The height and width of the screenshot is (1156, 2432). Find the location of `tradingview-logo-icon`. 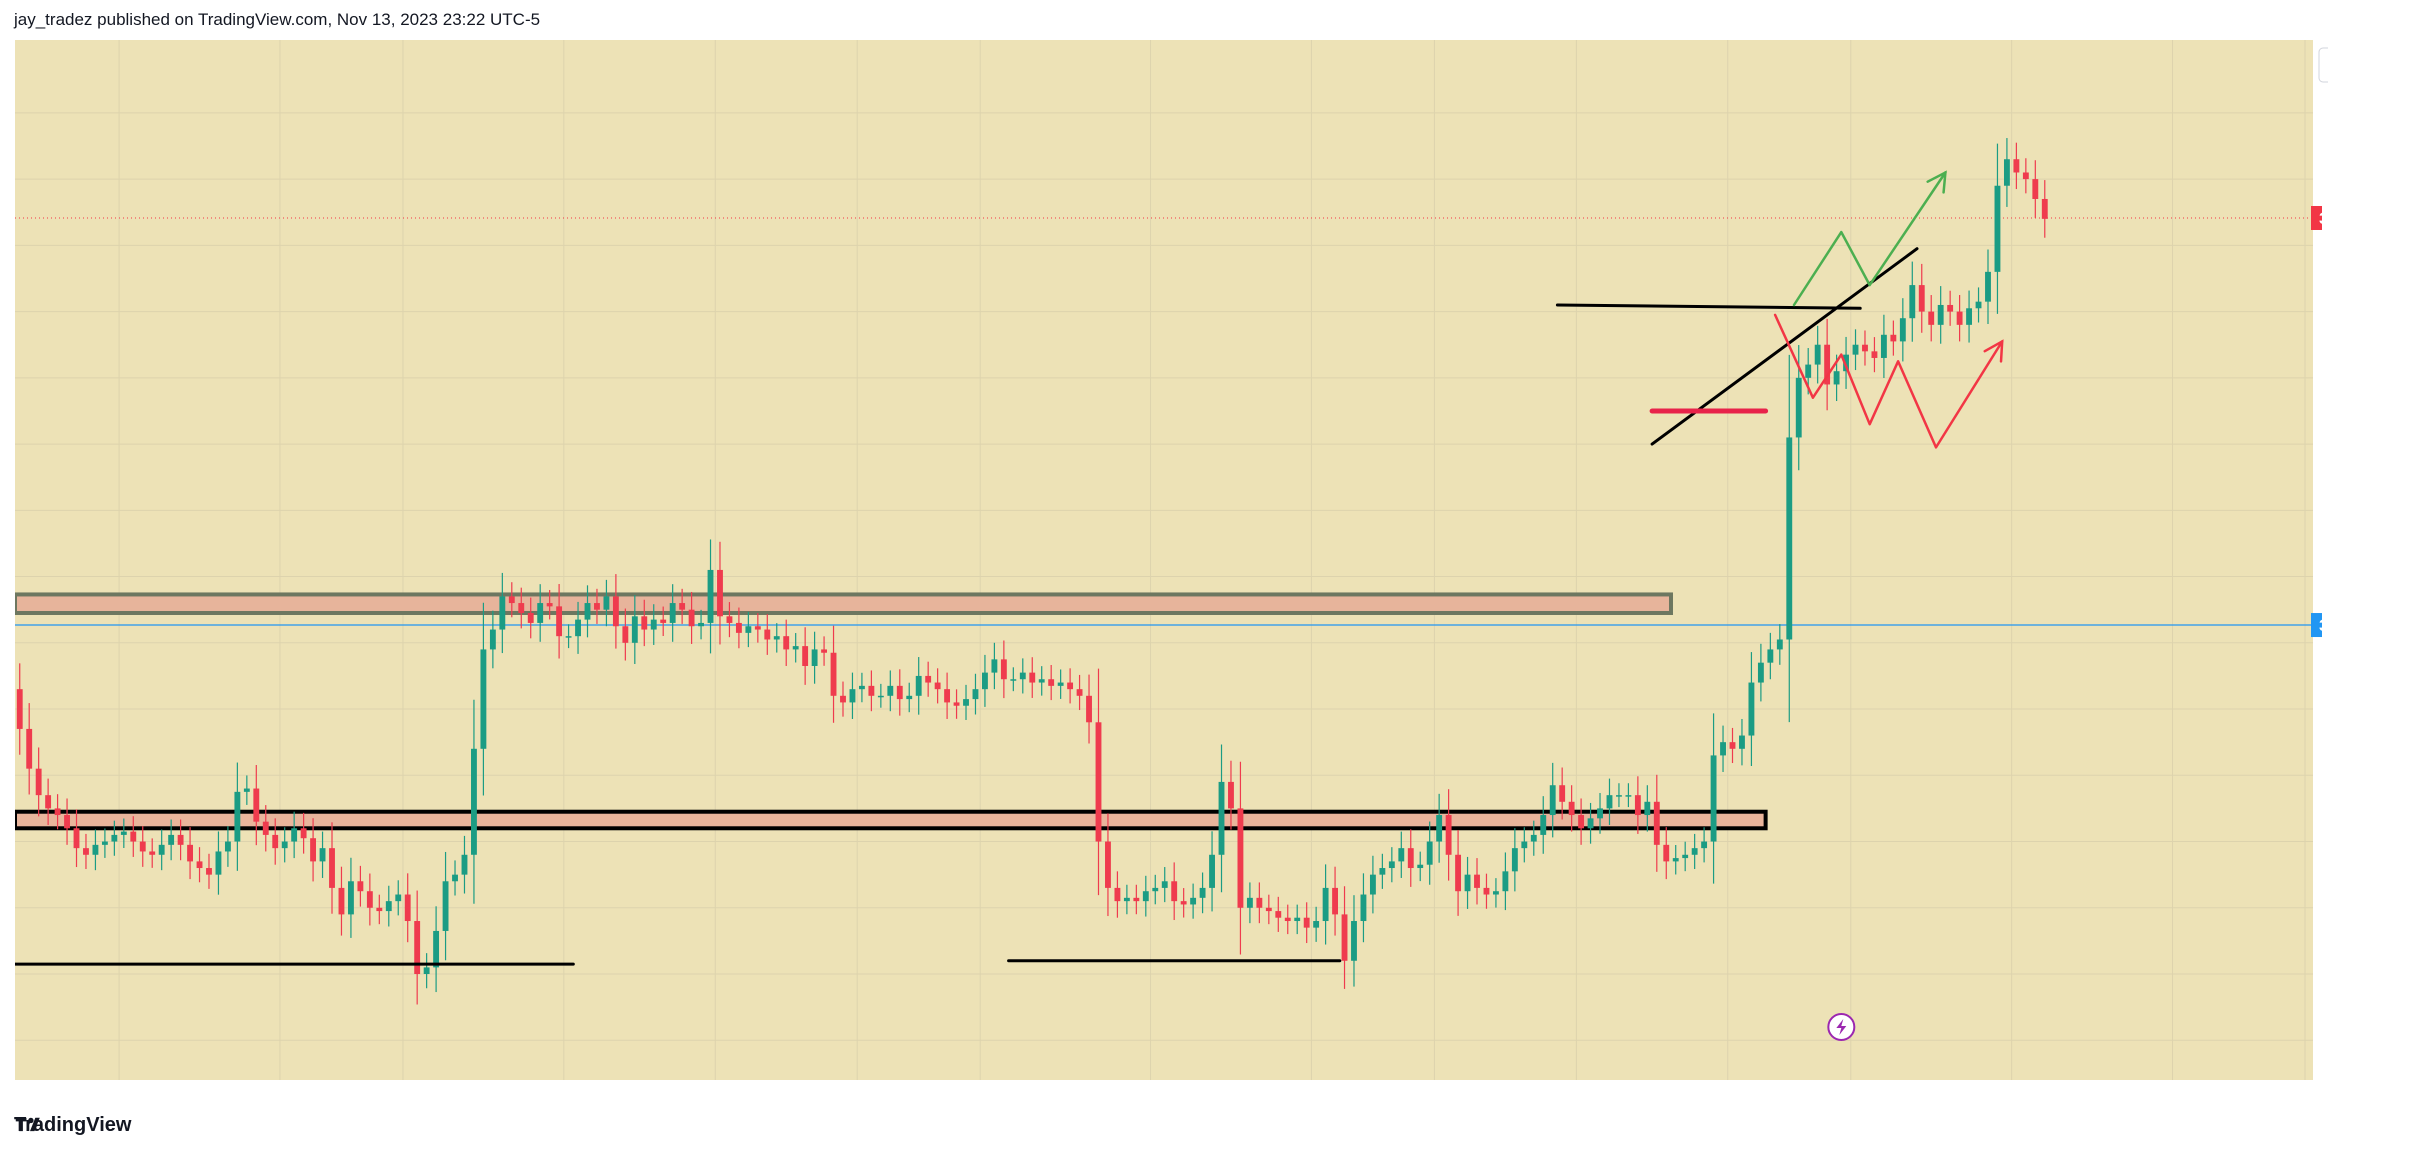

tradingview-logo-icon is located at coordinates (27, 1124).